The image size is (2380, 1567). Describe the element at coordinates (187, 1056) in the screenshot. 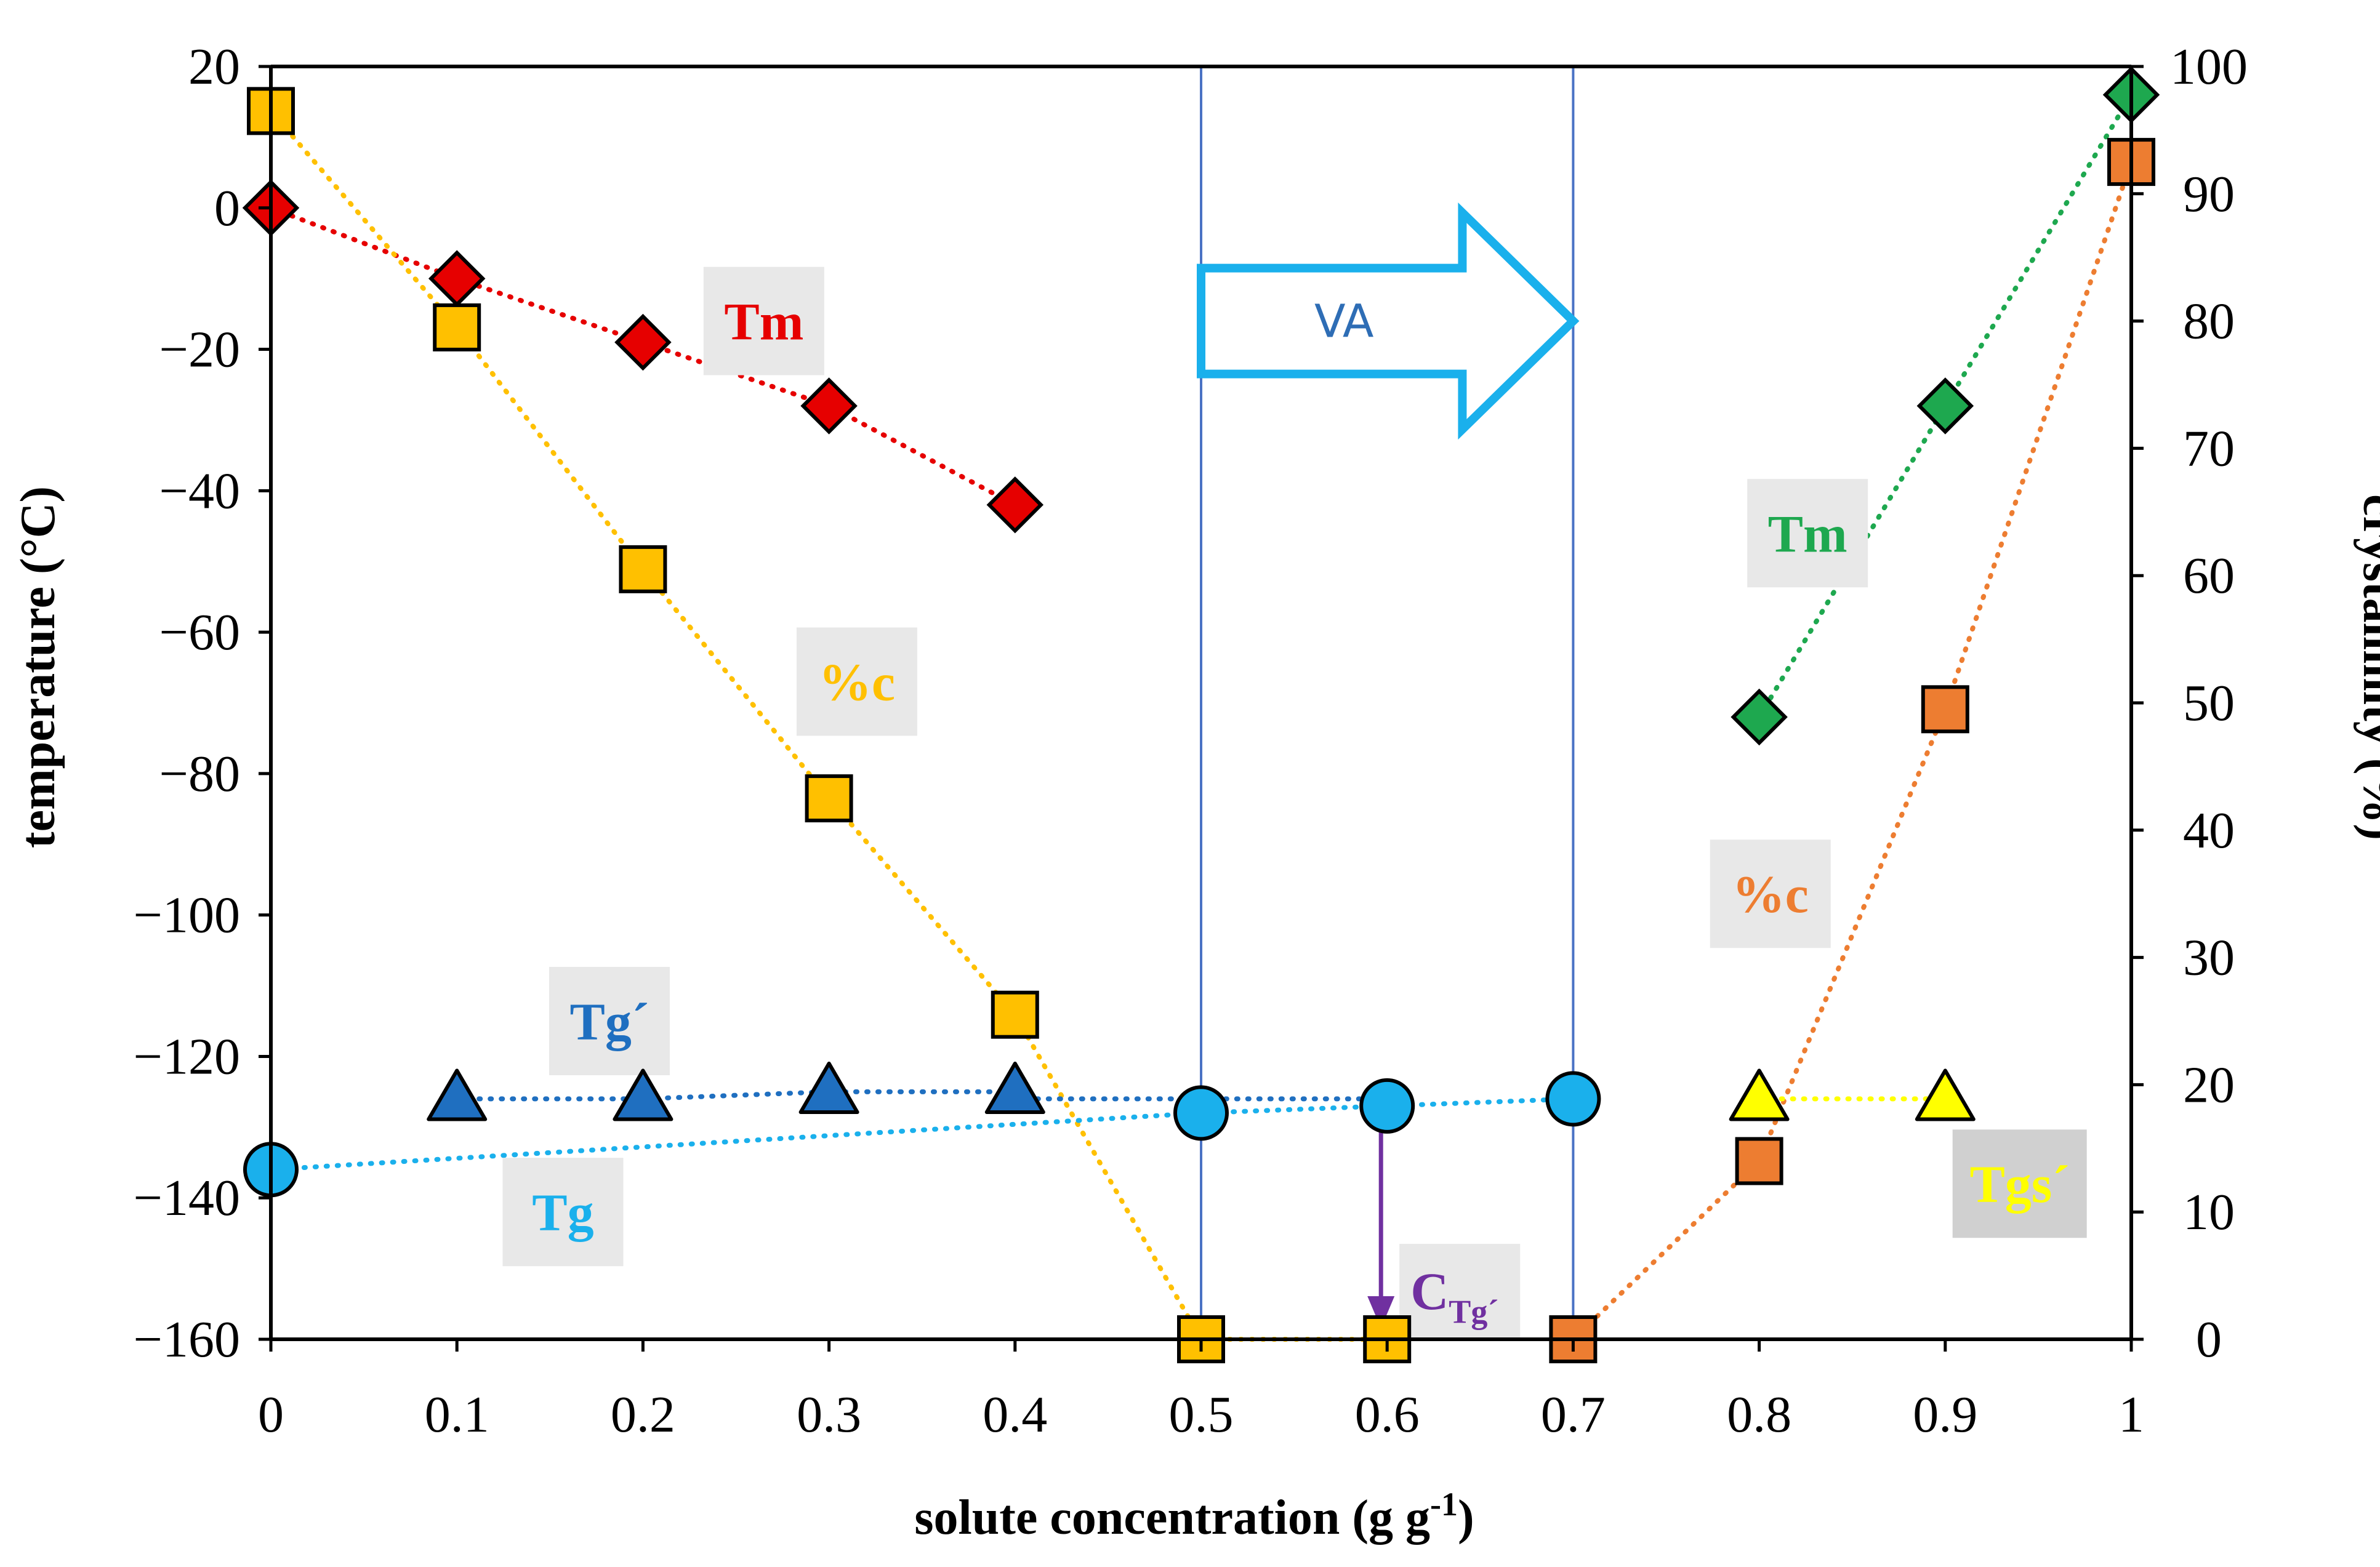

I see `y-tick-label-7: −120` at that location.